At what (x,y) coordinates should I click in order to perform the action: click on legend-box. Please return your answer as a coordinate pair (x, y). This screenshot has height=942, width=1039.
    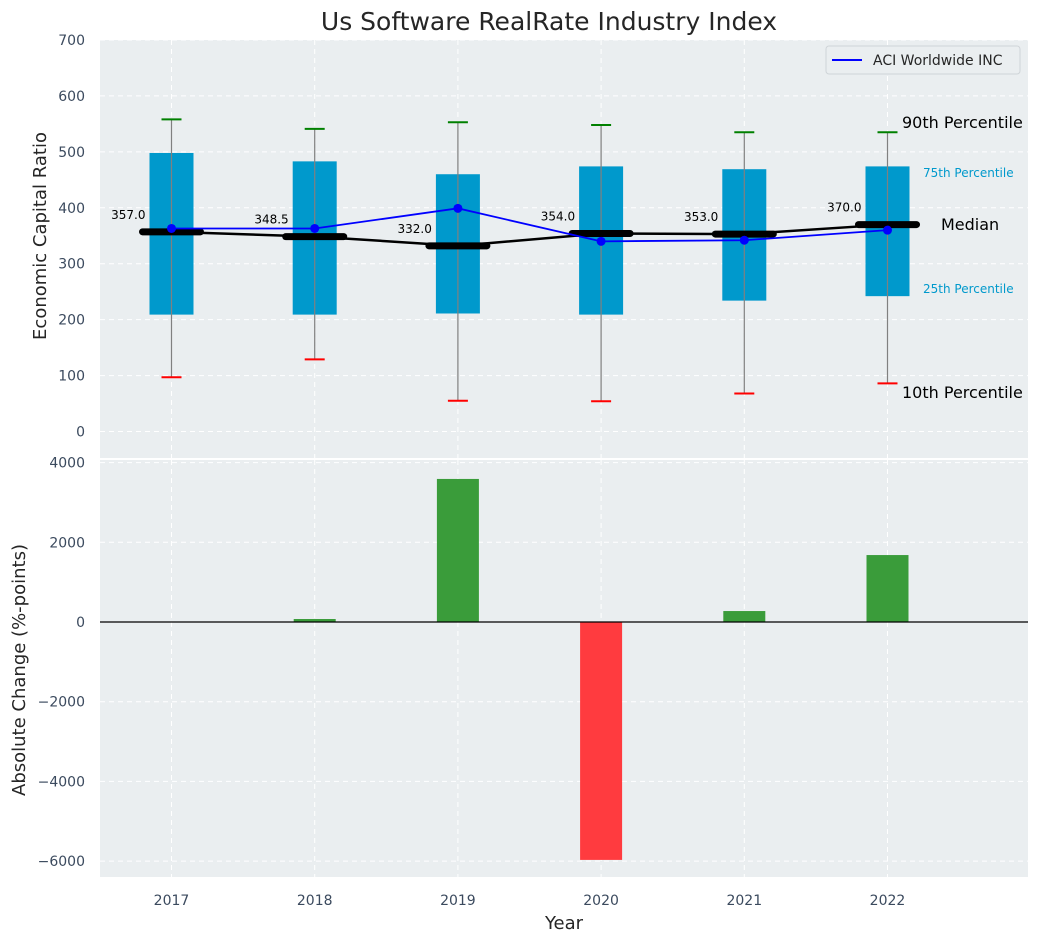
    Looking at the image, I should click on (923, 60).